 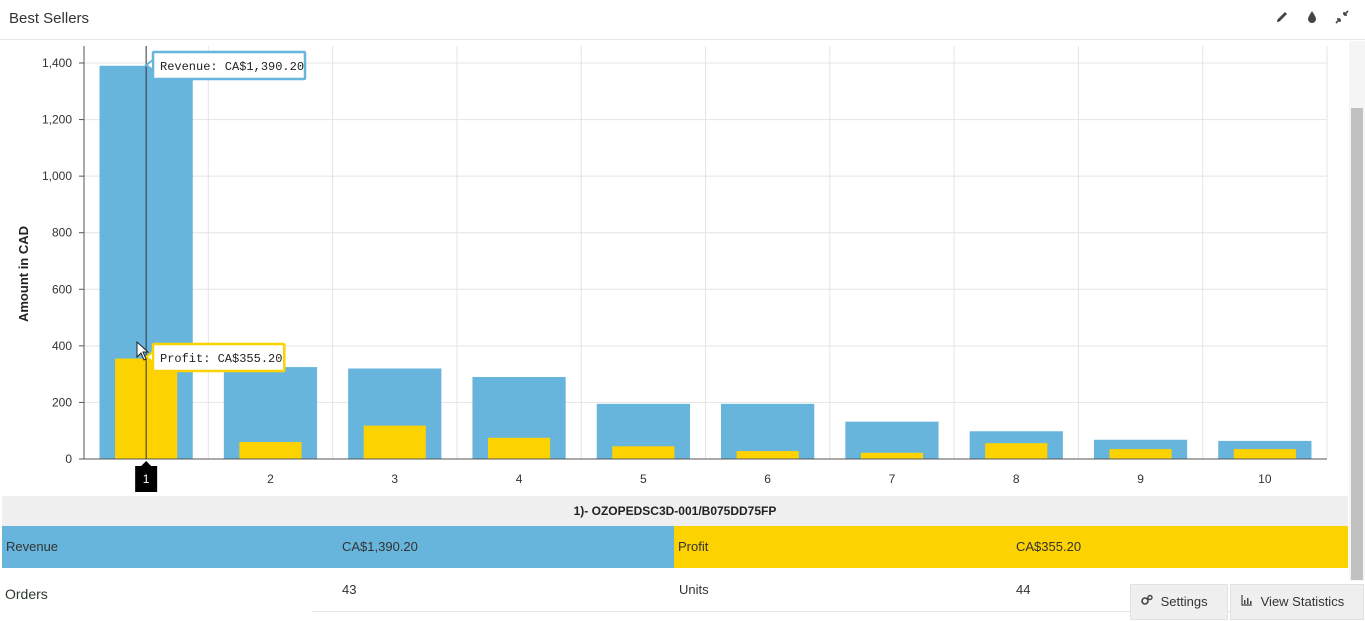 What do you see at coordinates (1140, 479) in the screenshot?
I see `x-tick-label: 9` at bounding box center [1140, 479].